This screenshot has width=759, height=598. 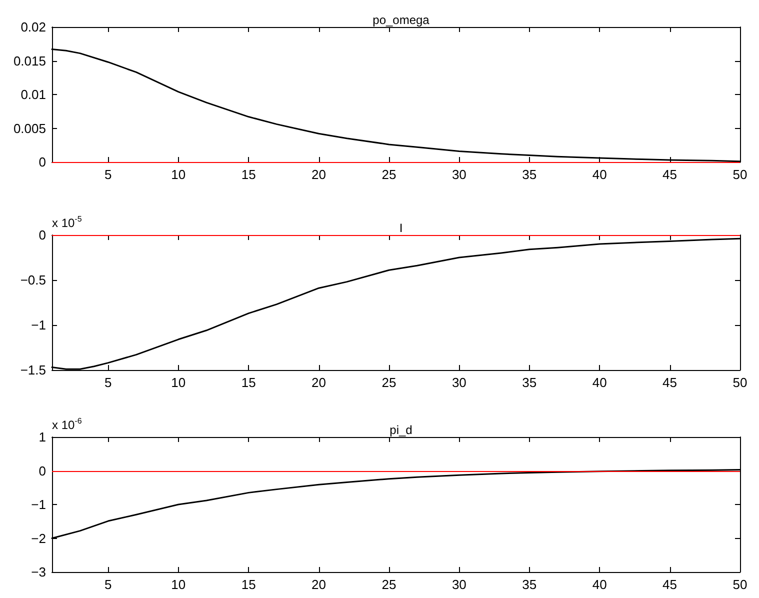 What do you see at coordinates (33, 370) in the screenshot?
I see `y-tick-label: −1.5` at bounding box center [33, 370].